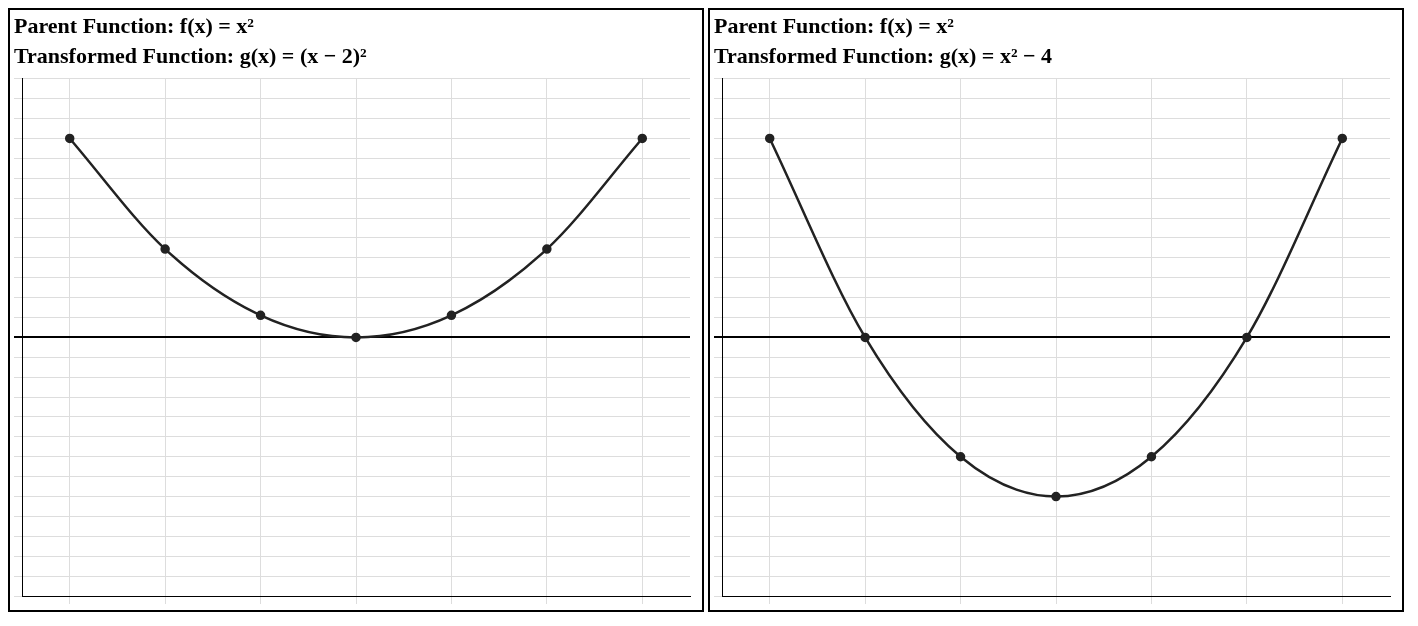  I want to click on chart-subtitle: Transformed Function: g(x) = (x − 2)², so click(191, 56).